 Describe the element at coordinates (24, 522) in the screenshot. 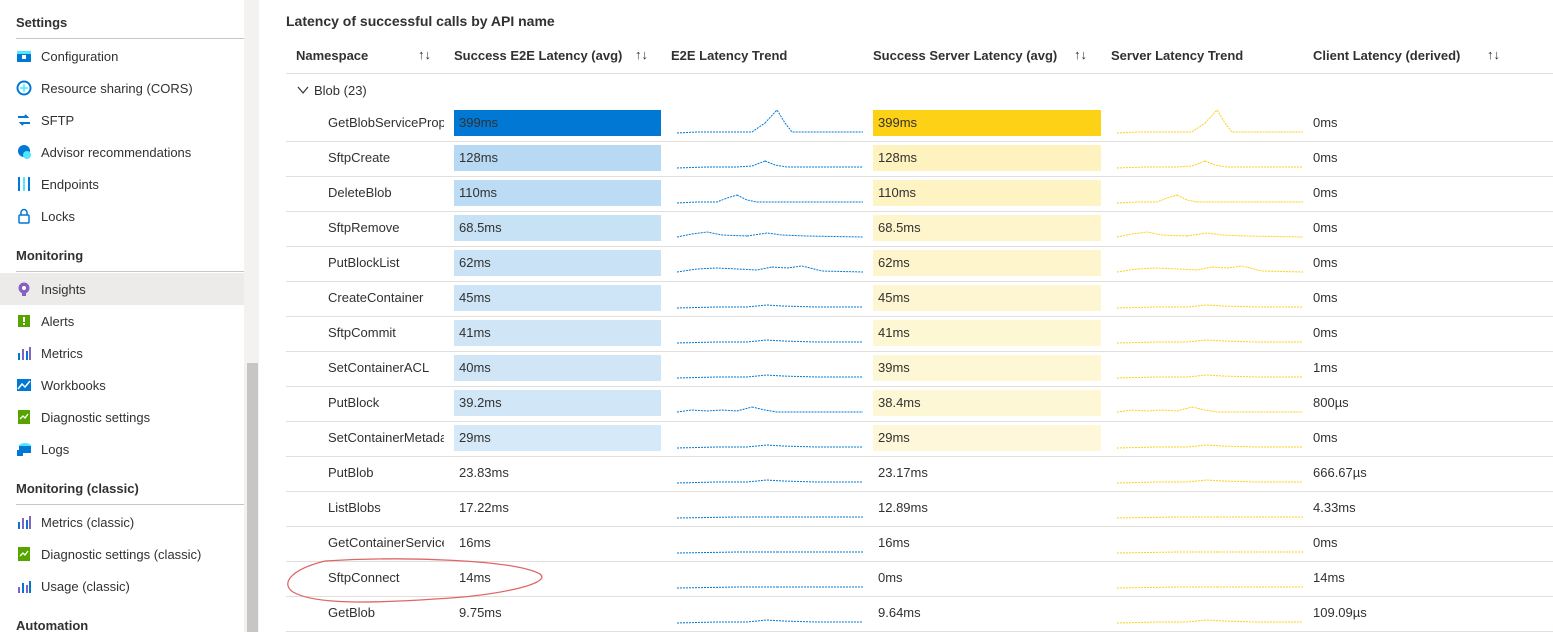

I see `metrics-icon` at that location.